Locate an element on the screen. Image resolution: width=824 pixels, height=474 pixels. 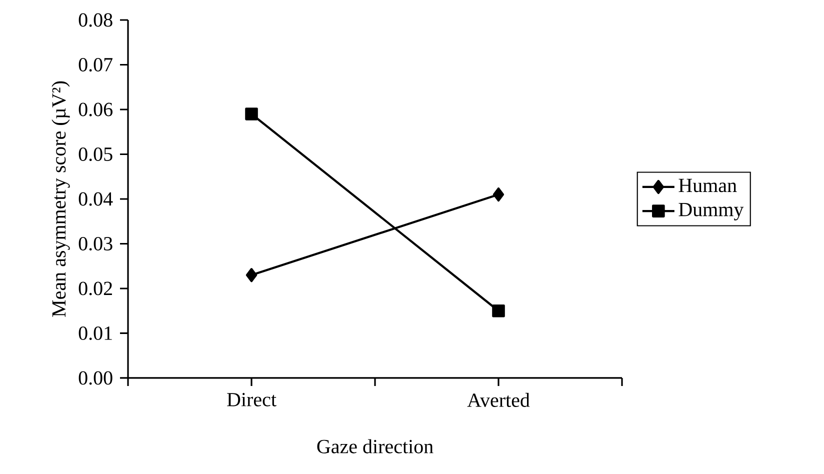
legend-label: Human is located at coordinates (707, 185).